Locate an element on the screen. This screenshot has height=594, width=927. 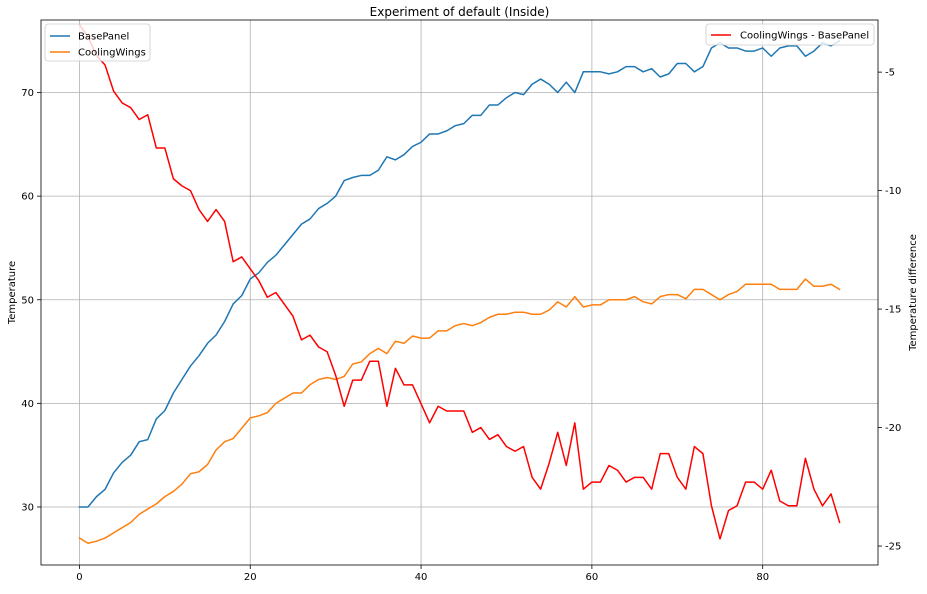
y-right-tick-label: -25 is located at coordinates (893, 547).